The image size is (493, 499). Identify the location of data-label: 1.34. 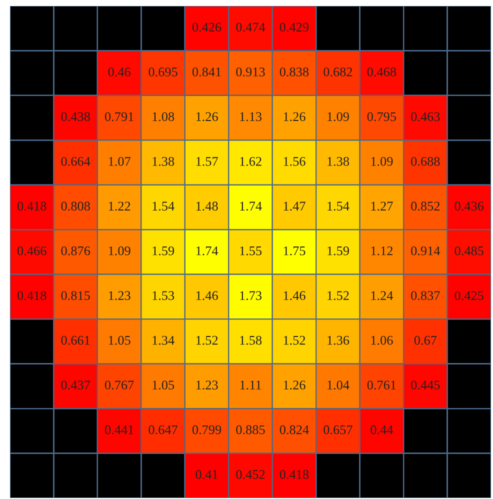
(163, 340).